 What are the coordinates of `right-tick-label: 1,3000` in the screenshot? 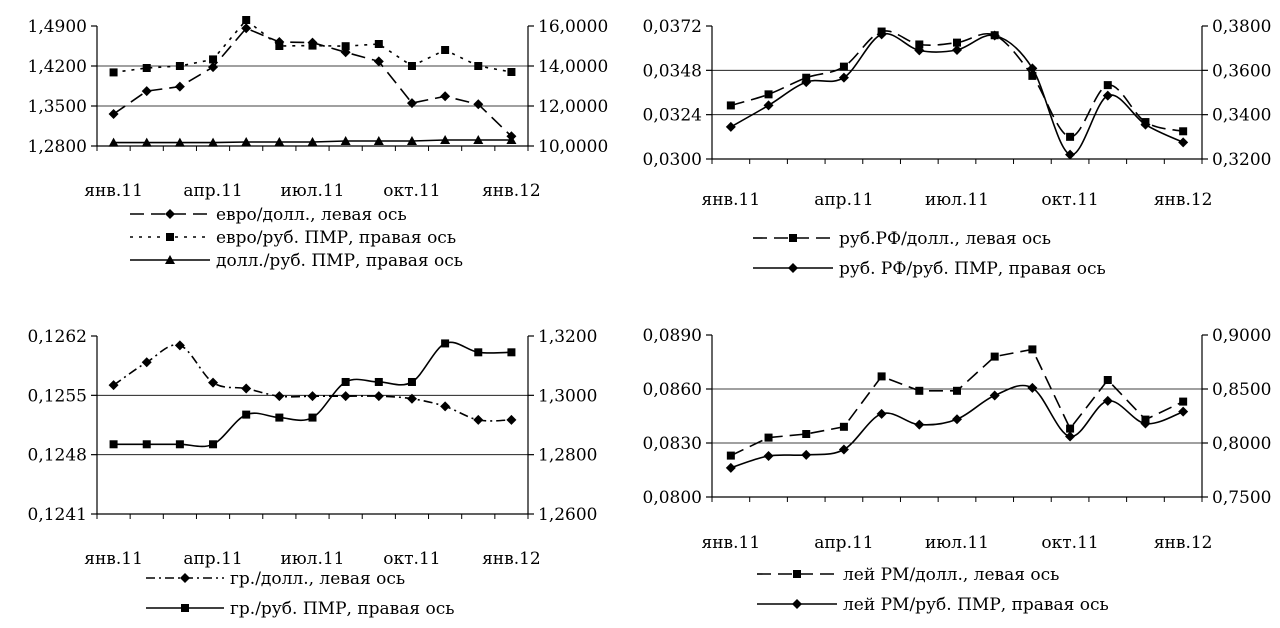 It's located at (567, 396).